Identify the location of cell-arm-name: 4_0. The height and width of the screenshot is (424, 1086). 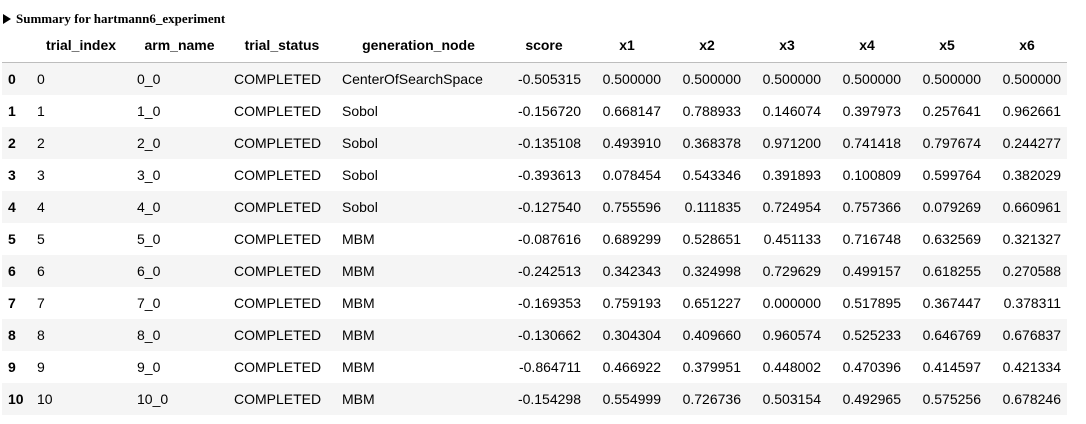
(149, 207).